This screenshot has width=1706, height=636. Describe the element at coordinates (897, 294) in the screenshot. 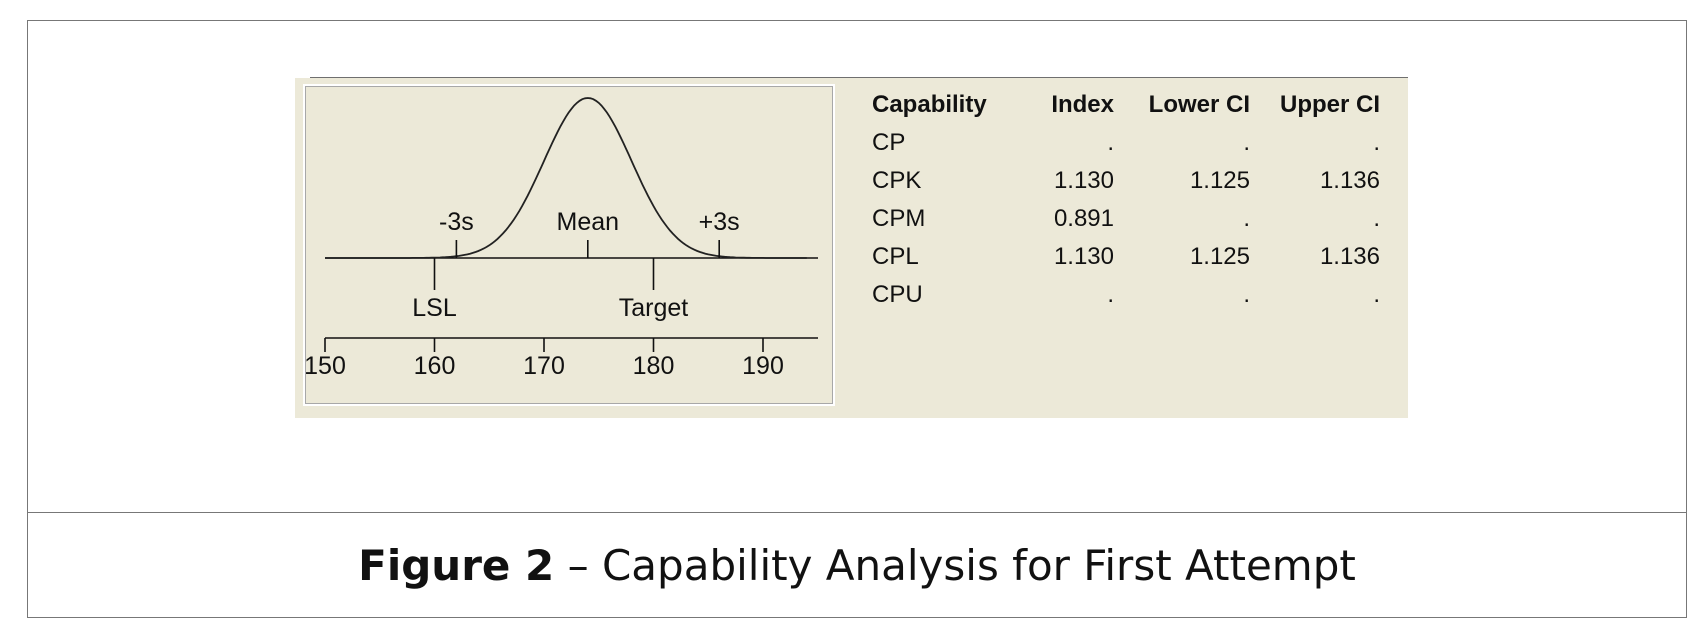

I see `table-row-label: CPU` at that location.